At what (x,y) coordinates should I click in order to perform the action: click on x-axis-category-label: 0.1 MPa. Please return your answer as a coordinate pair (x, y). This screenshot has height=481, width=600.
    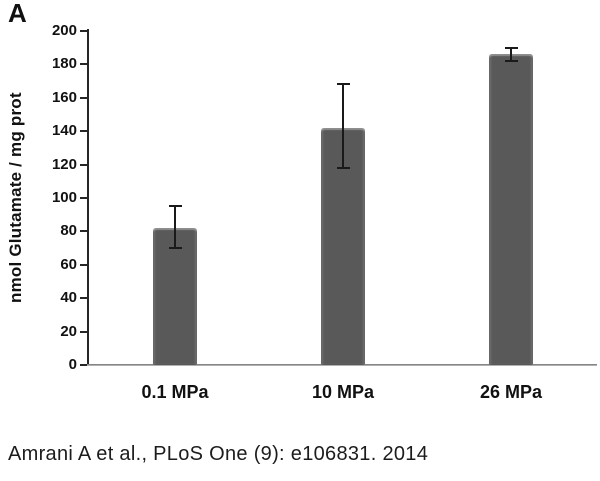
    Looking at the image, I should click on (175, 392).